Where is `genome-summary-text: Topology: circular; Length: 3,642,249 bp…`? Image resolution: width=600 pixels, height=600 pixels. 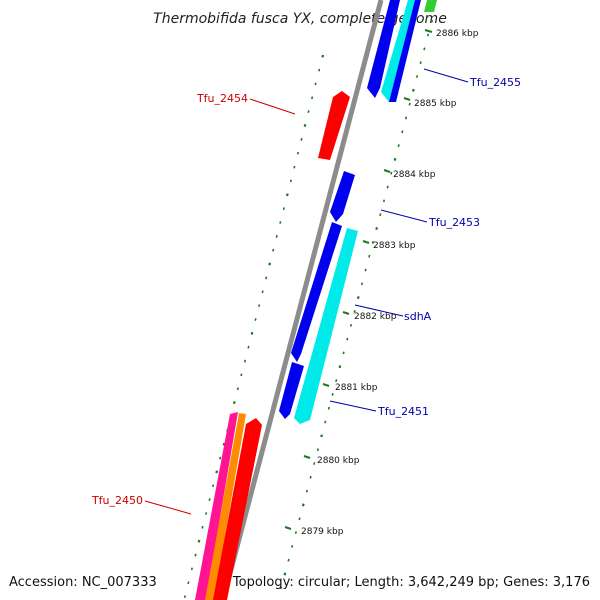 genome-summary-text: Topology: circular; Length: 3,642,249 bp… is located at coordinates (411, 582).